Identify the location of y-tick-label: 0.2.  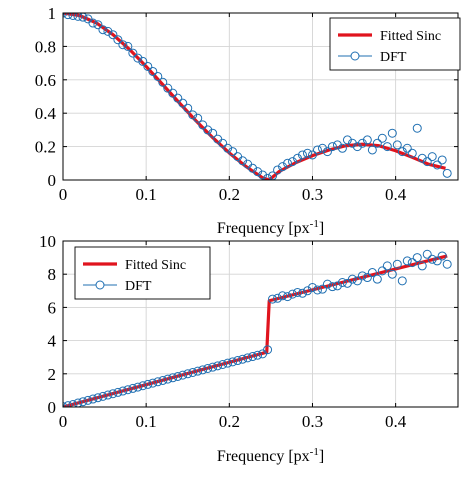
(45, 147).